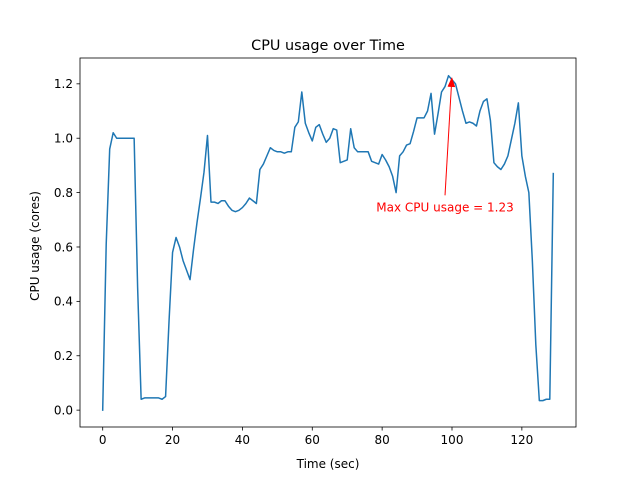 The width and height of the screenshot is (640, 485). Describe the element at coordinates (312, 440) in the screenshot. I see `x-tick-label: 60` at that location.